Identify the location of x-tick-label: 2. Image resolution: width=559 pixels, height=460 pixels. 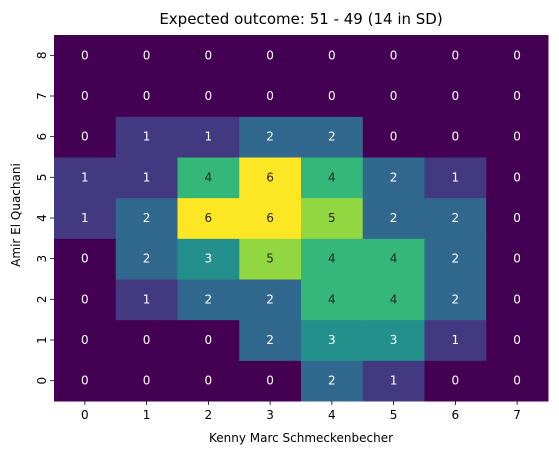
(209, 415).